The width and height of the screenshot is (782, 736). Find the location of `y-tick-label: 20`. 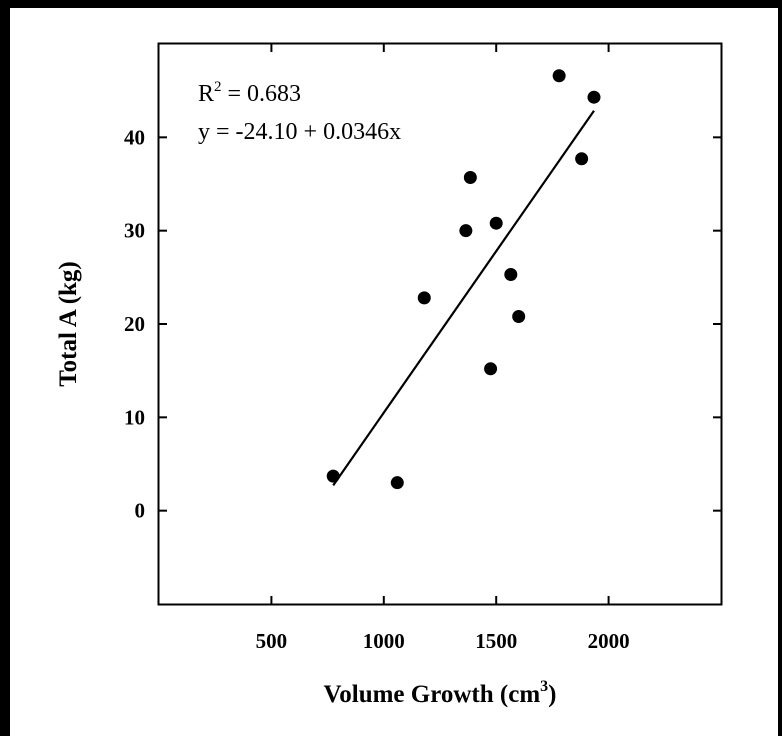

y-tick-label: 20 is located at coordinates (134, 324).